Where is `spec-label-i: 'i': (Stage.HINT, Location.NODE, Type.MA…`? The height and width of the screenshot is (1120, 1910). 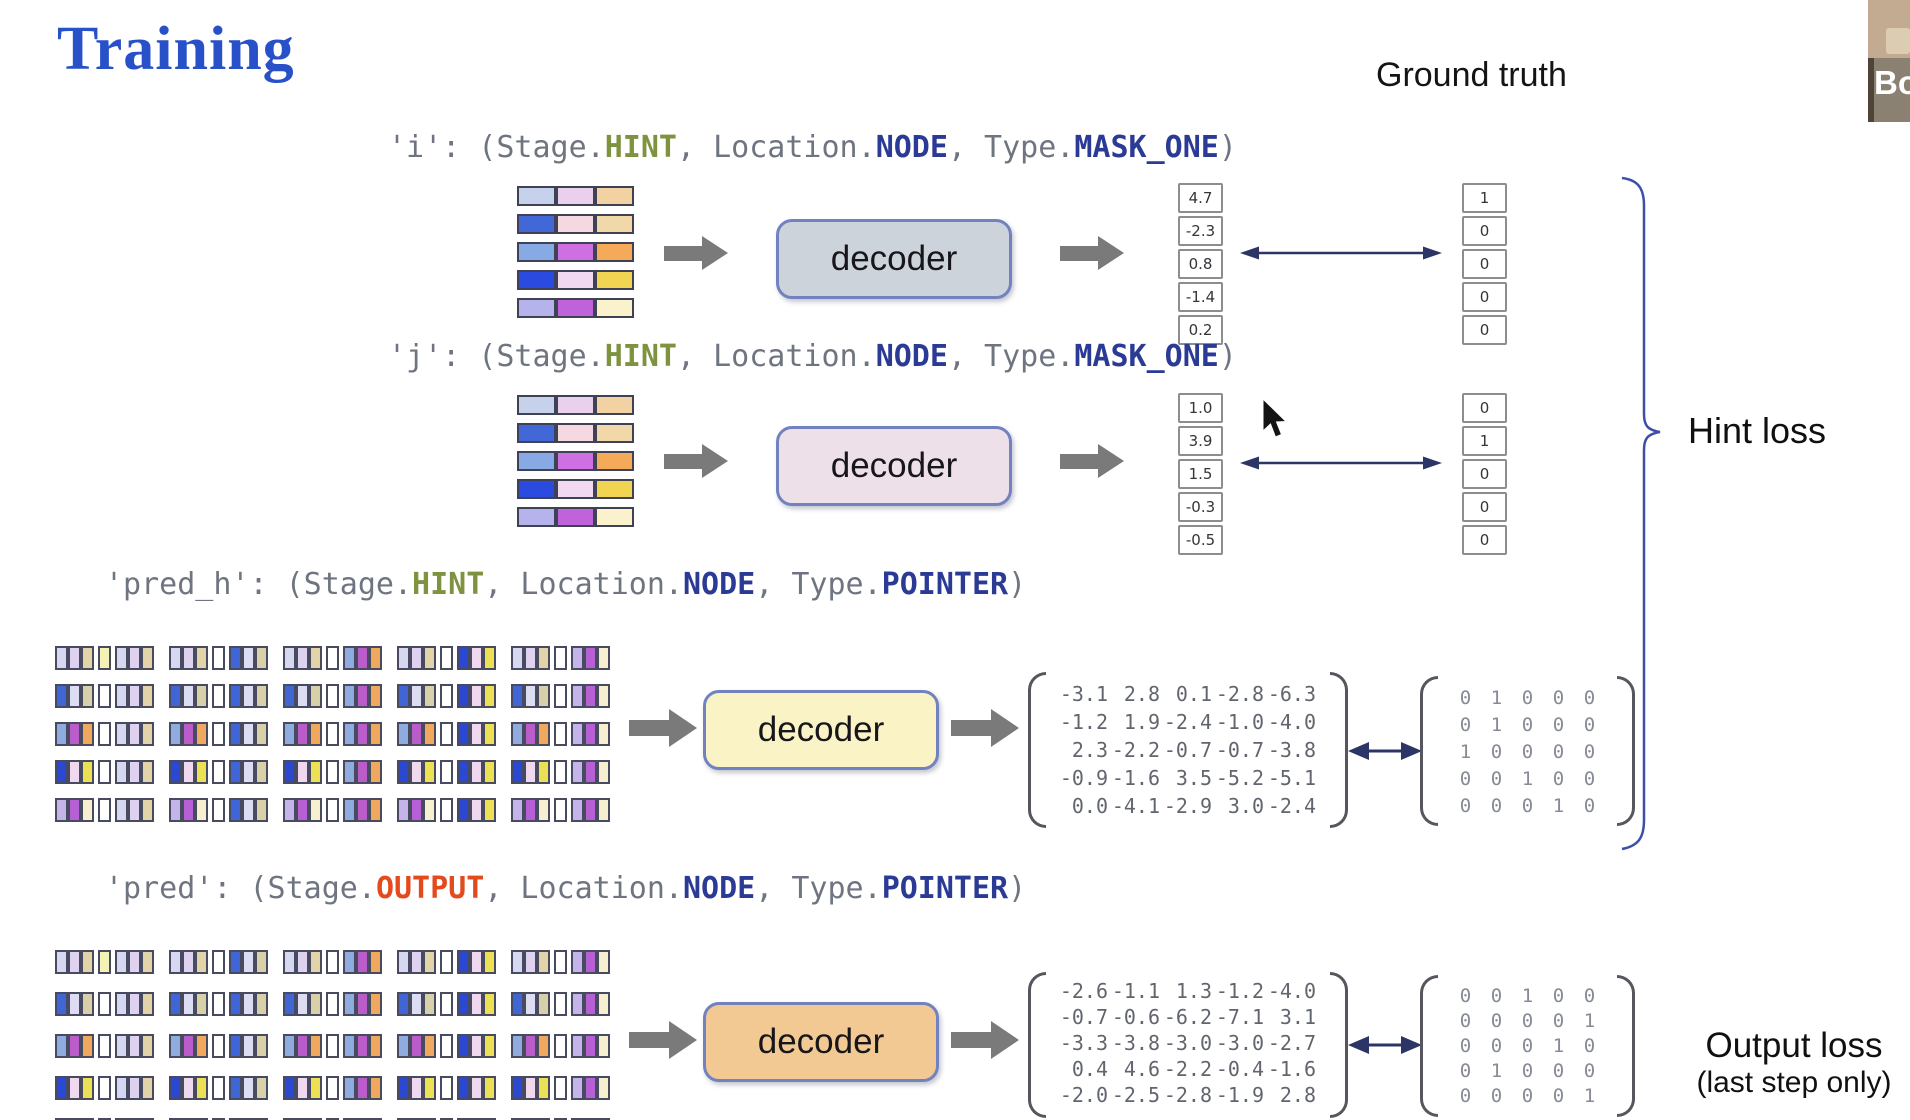 spec-label-i: 'i': (Stage.HINT, Location.NODE, Type.MA… is located at coordinates (812, 147).